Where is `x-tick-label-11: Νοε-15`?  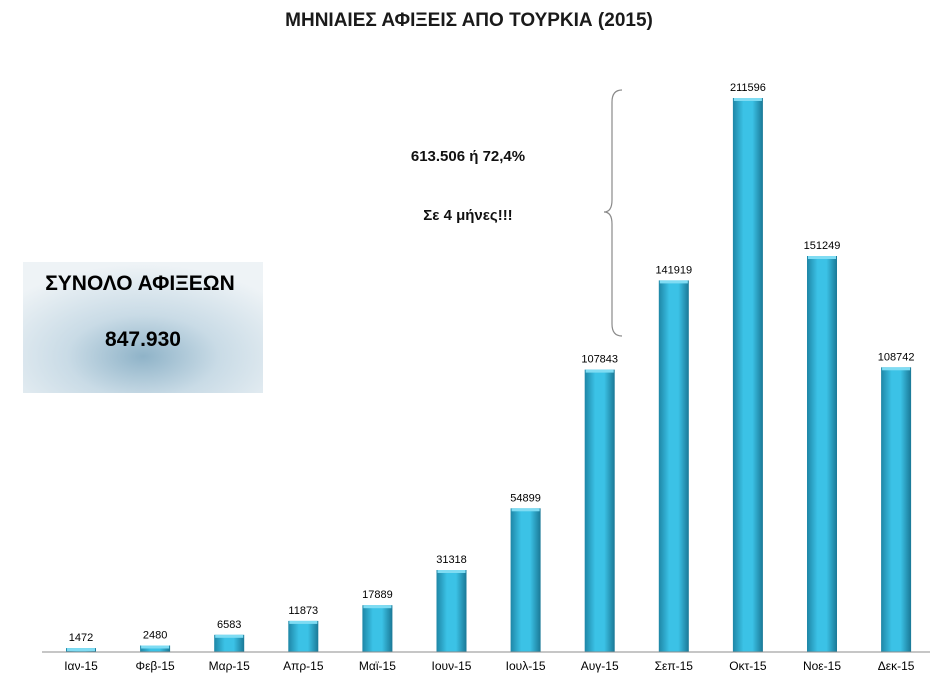
x-tick-label-11: Νοε-15 is located at coordinates (822, 666).